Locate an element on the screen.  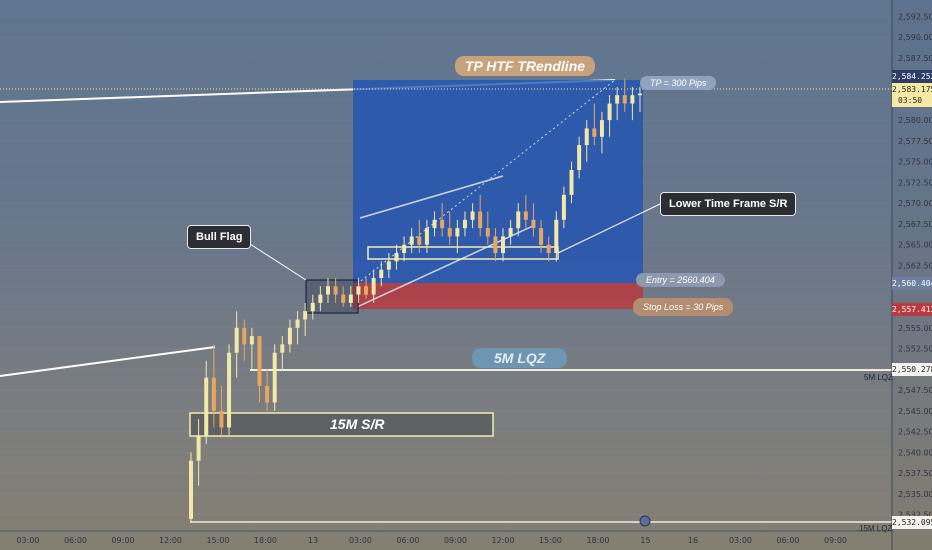
time-tick-label: 06:00 is located at coordinates (787, 540).